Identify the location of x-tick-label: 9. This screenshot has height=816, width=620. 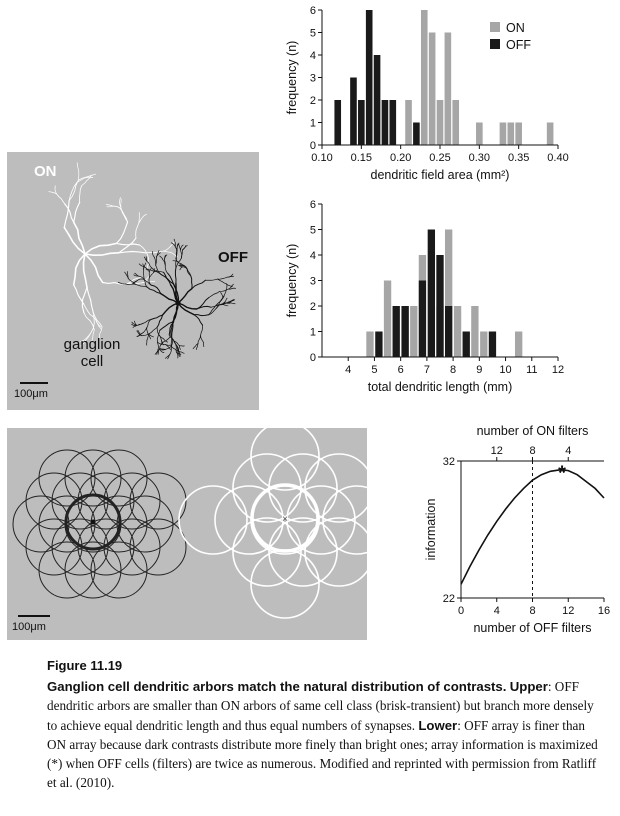
(479, 370).